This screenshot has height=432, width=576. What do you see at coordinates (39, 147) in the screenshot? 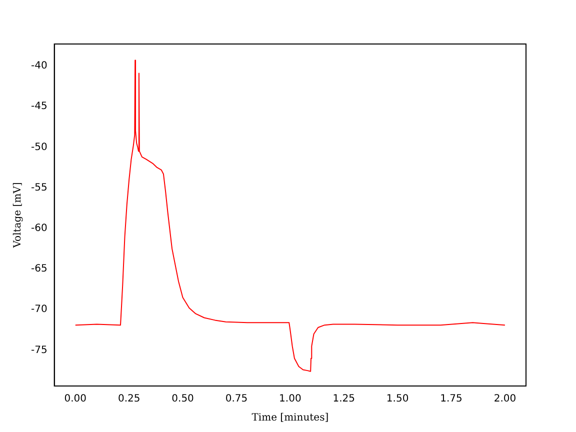
I see `y-tick-label: -50` at bounding box center [39, 147].